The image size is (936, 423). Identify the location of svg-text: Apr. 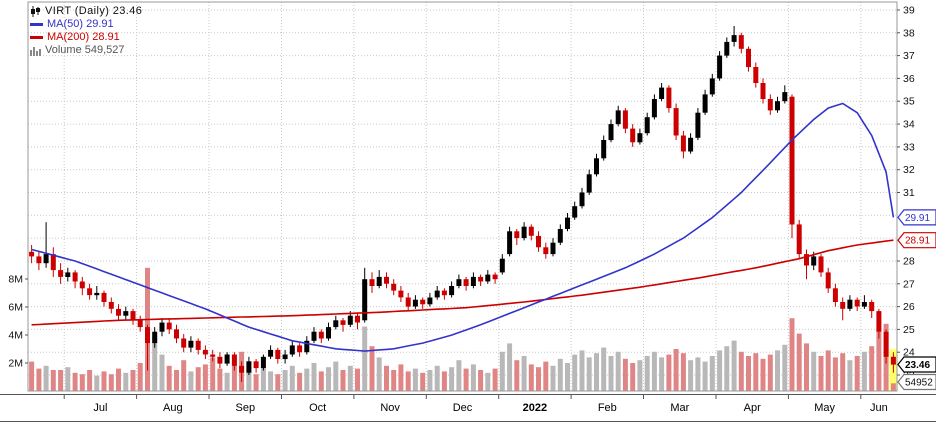
(752, 408).